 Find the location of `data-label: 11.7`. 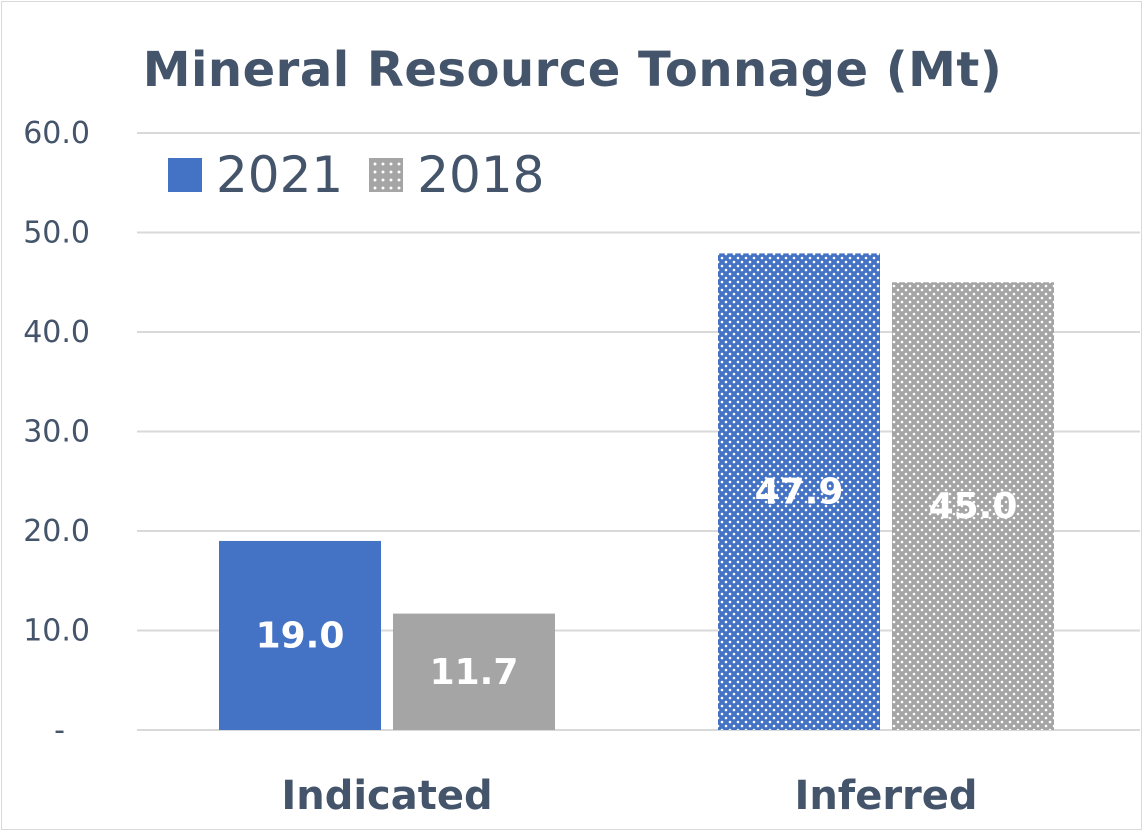

data-label: 11.7 is located at coordinates (474, 672).